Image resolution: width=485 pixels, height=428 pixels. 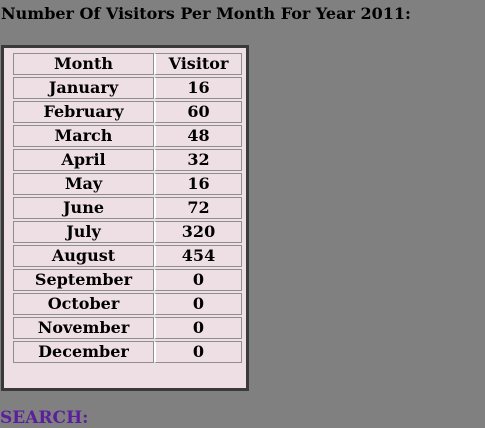 I want to click on table-header-row: Month Visitor, so click(x=127, y=64).